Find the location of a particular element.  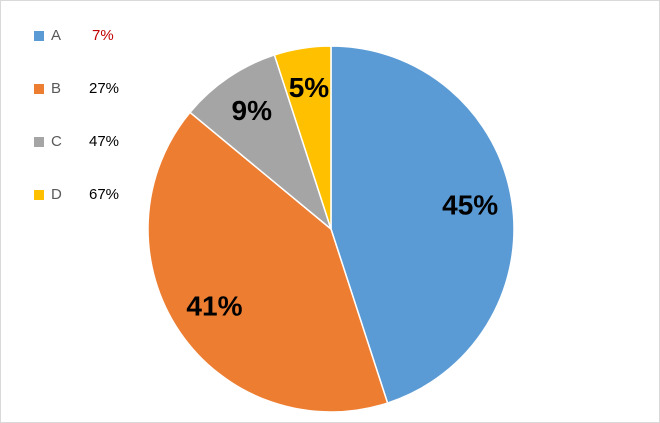

legend-note: 7% is located at coordinates (103, 35).